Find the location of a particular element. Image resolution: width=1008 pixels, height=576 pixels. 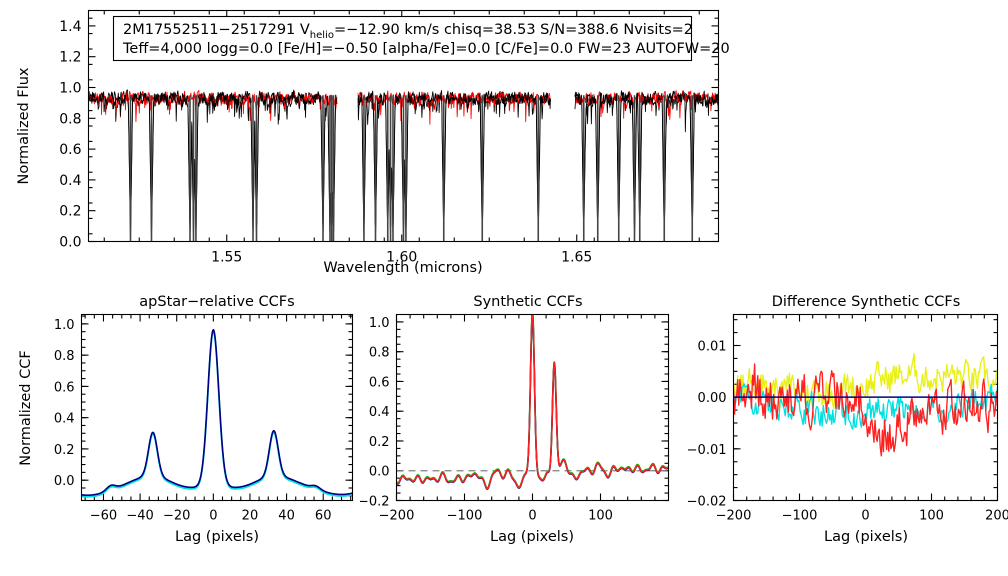

svg-text: −20 is located at coordinates (176, 516).